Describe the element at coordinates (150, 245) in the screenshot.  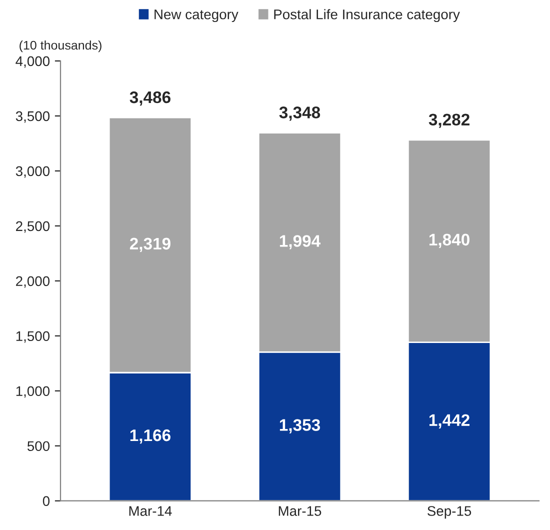
I see `data-label: 2,319` at that location.